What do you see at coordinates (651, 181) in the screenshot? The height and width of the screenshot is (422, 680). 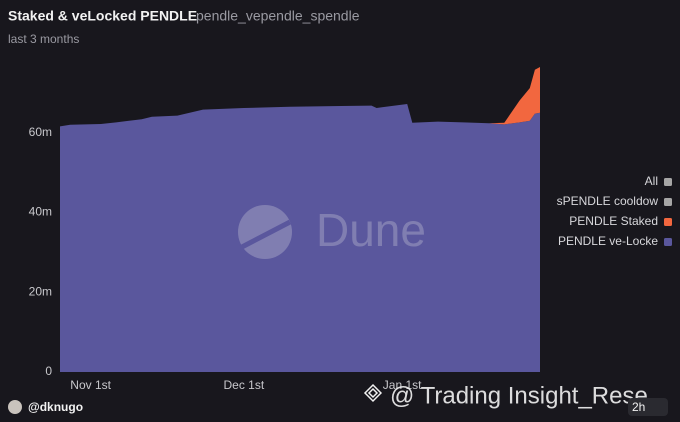 I see `legend-label: All` at bounding box center [651, 181].